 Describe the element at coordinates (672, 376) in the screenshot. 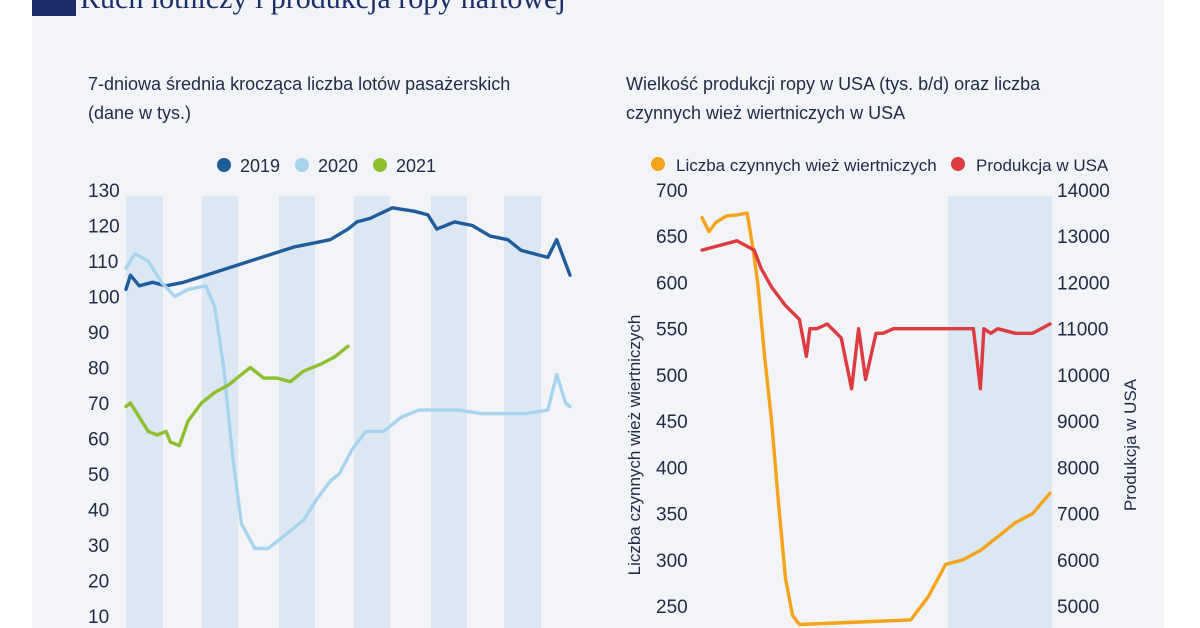

I see `y-tick-label-left: 500` at that location.